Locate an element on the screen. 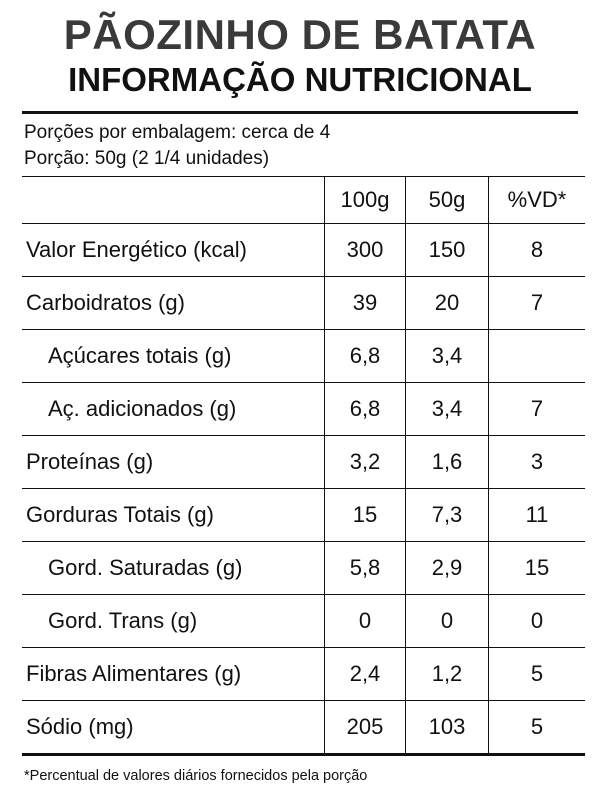 The height and width of the screenshot is (812, 600). value-100g: 39 is located at coordinates (365, 303).